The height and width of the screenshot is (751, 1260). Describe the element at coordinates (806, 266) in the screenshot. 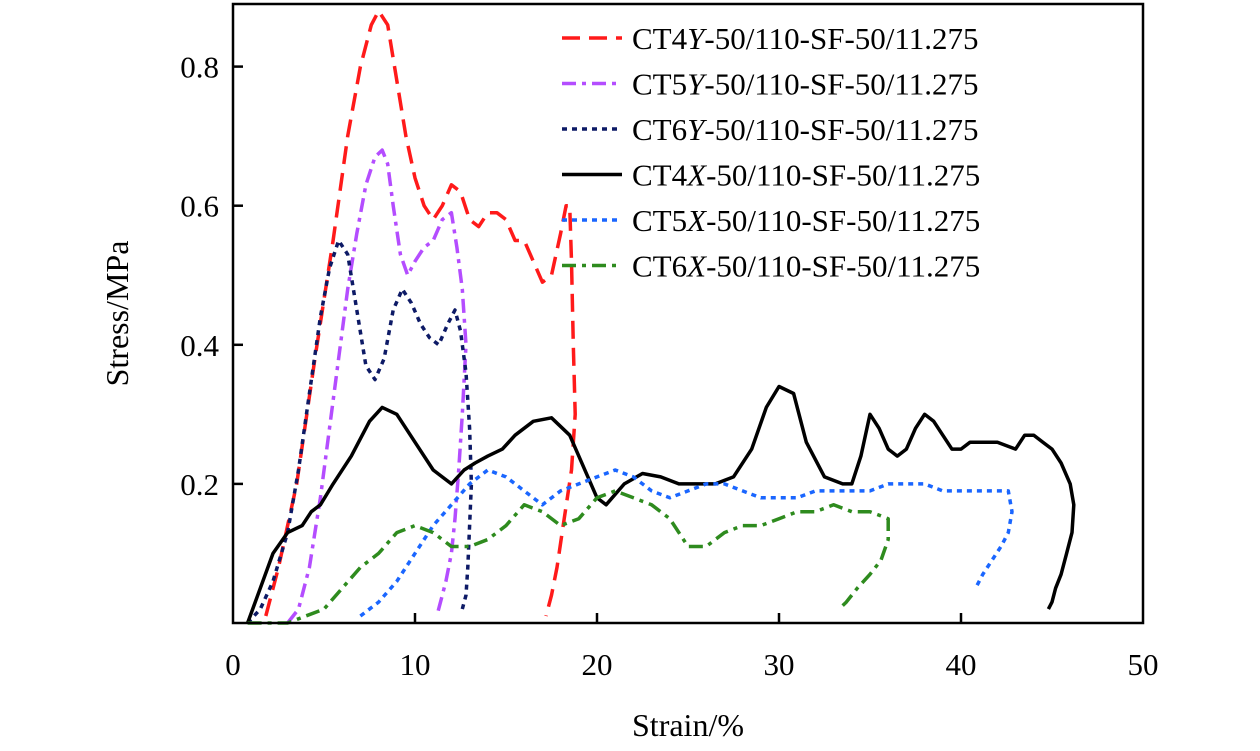

I see `legend-label-6: CT6X-50/110-SF-50/11.275` at that location.